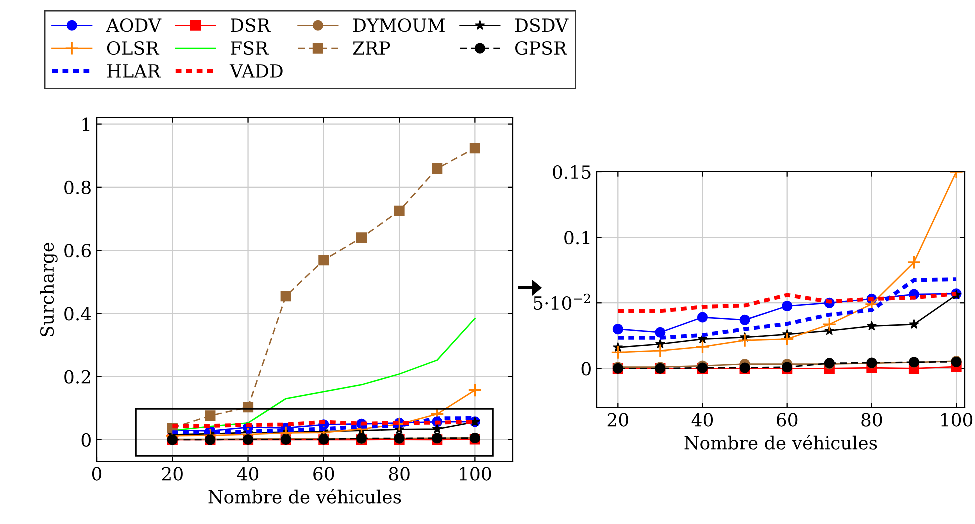 Image resolution: width=975 pixels, height=524 pixels. What do you see at coordinates (77, 187) in the screenshot?
I see `y-tick-label: 0.8` at bounding box center [77, 187].